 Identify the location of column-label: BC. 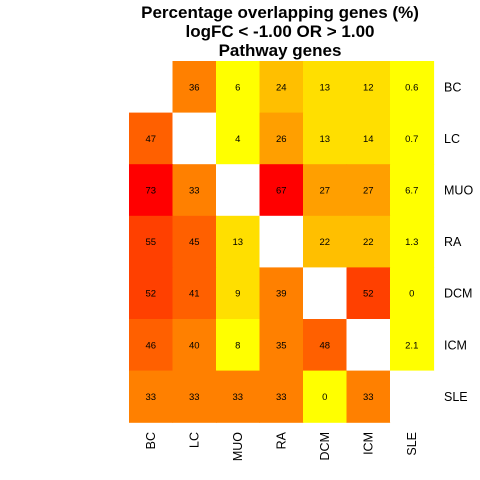
(151, 440).